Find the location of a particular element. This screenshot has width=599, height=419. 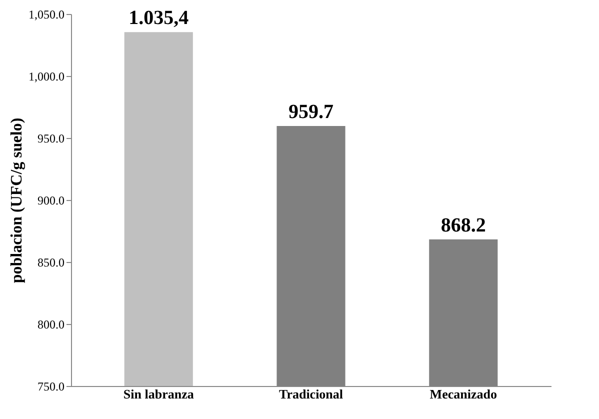

x-tick-label: Tradicional is located at coordinates (311, 394).